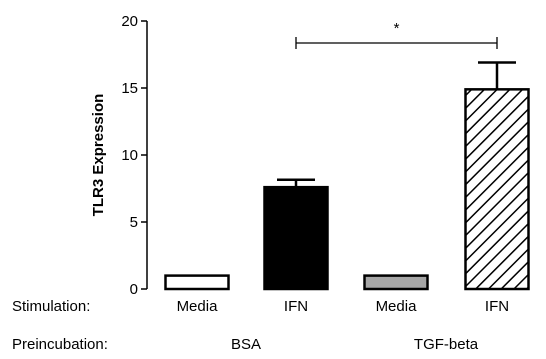 The image size is (546, 359). I want to click on y-tick-label: 0, so click(134, 289).